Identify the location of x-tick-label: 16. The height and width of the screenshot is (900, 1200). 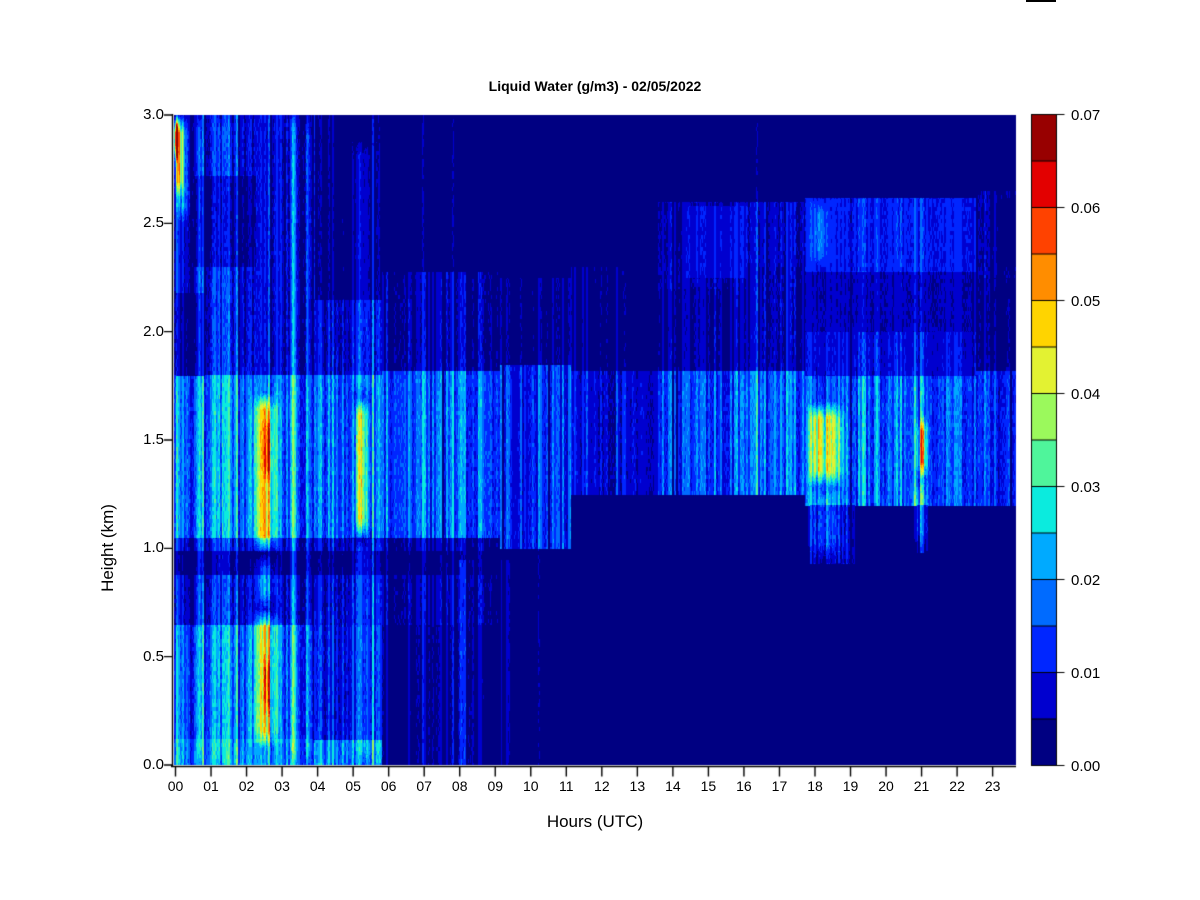
(744, 786).